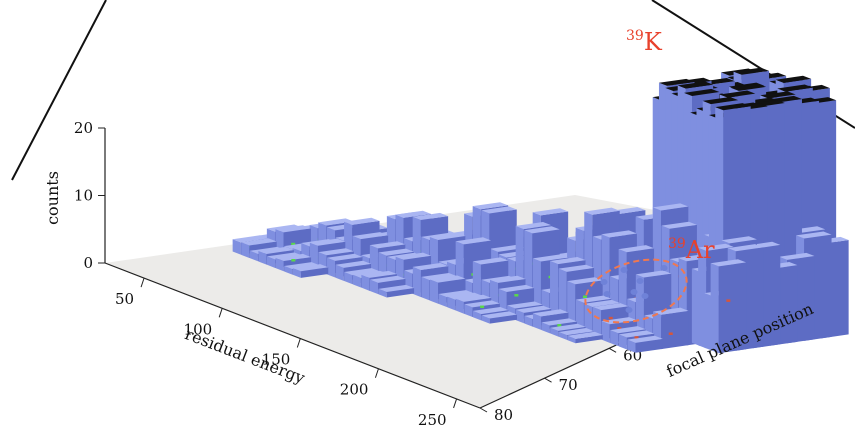  I want to click on x-tick-label: 150, so click(276, 360).